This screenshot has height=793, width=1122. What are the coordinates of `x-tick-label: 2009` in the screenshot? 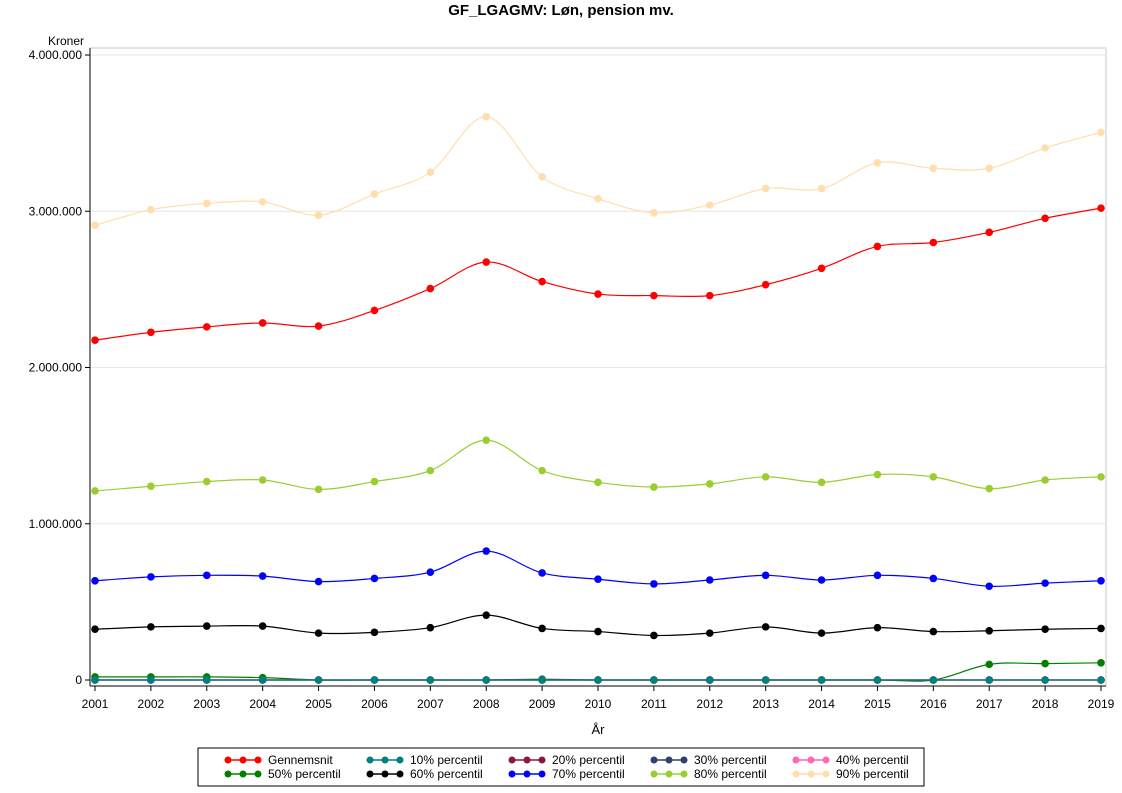 It's located at (542, 704).